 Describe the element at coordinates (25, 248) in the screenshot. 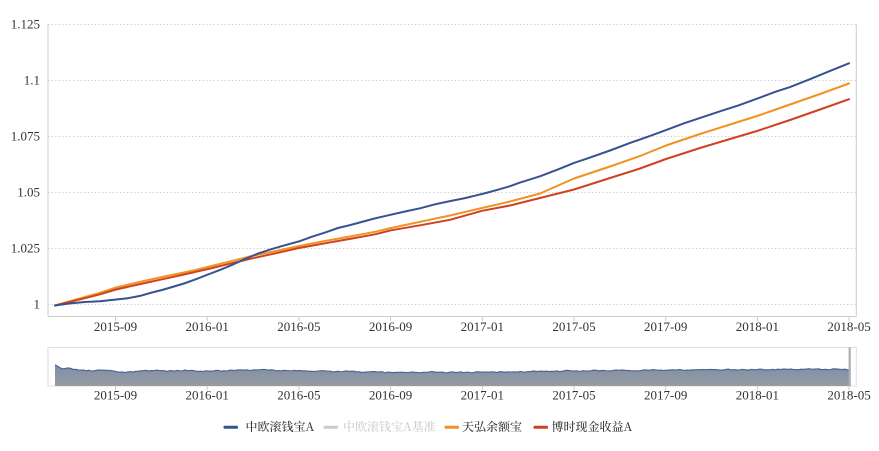

I see `svg-text: 1.025` at that location.